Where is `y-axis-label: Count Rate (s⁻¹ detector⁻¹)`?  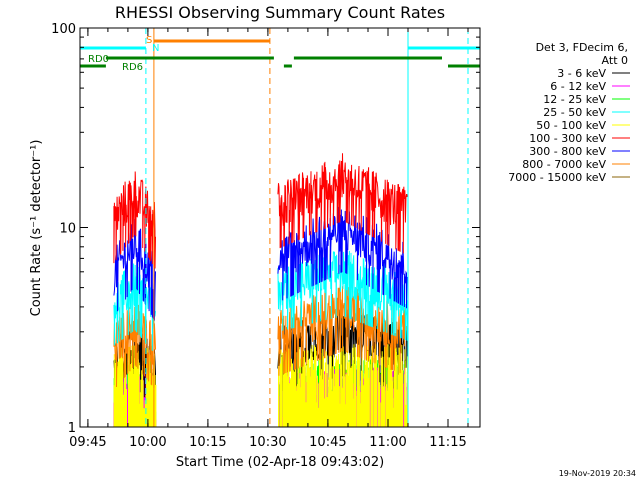 y-axis-label: Count Rate (s⁻¹ detector⁻¹) is located at coordinates (36, 228).